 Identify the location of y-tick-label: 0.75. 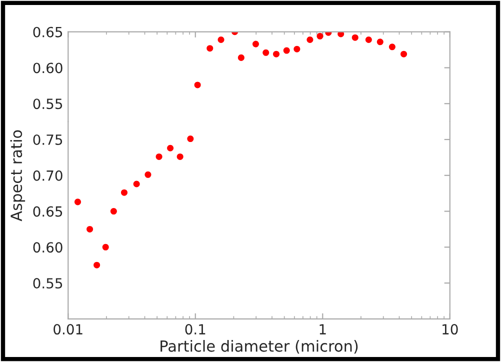
(47, 139).